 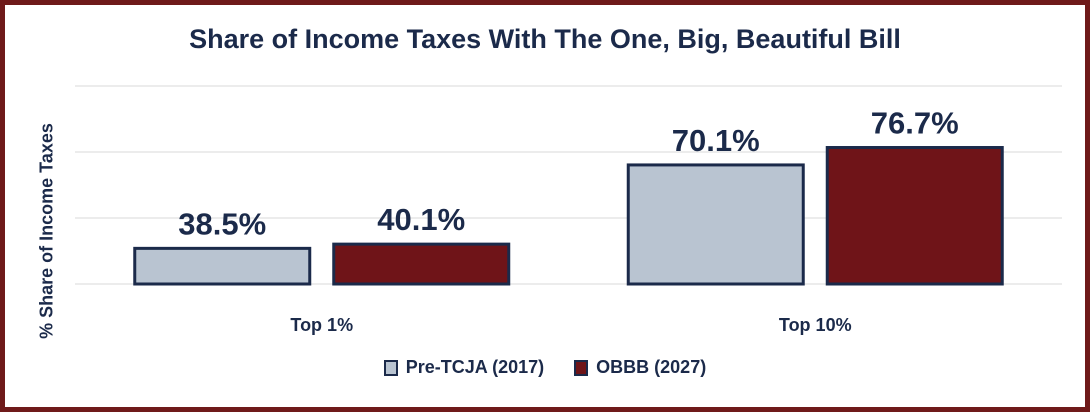 I want to click on x-tick-label-1: Top 10%, so click(x=815, y=325).